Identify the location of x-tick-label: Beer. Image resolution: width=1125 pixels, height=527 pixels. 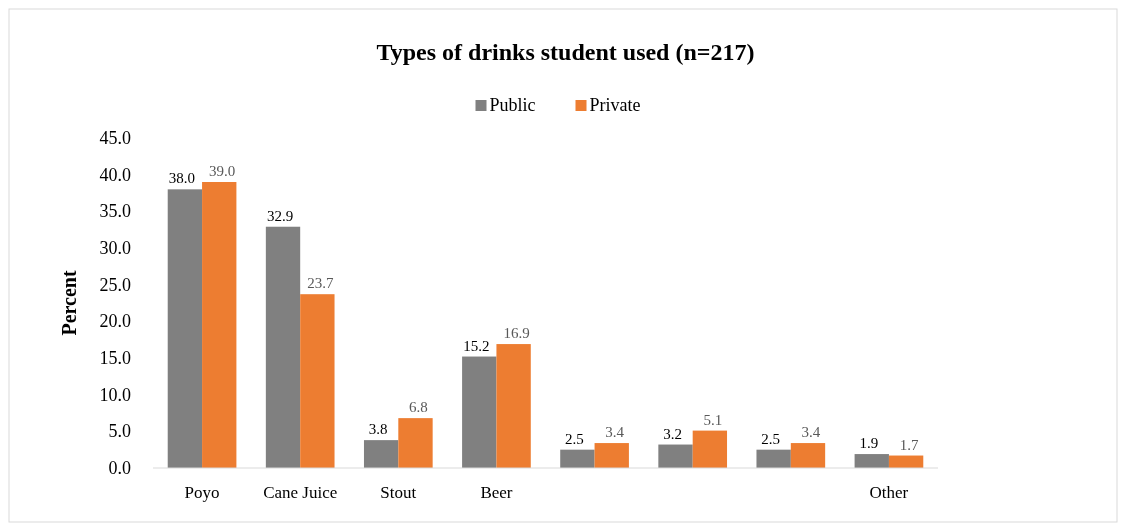
(496, 492).